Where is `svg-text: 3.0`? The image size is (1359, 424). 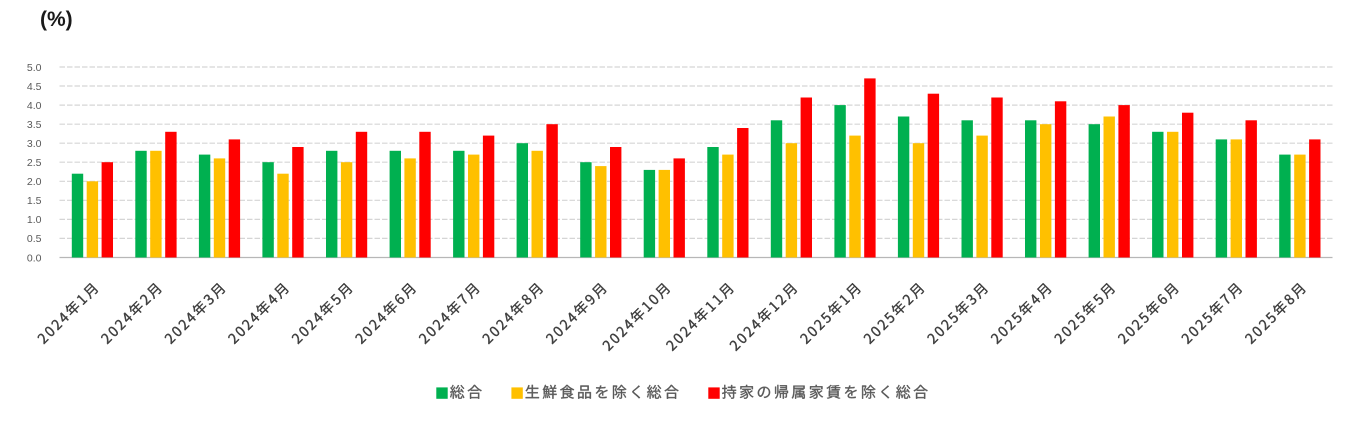 svg-text: 3.0 is located at coordinates (34, 144).